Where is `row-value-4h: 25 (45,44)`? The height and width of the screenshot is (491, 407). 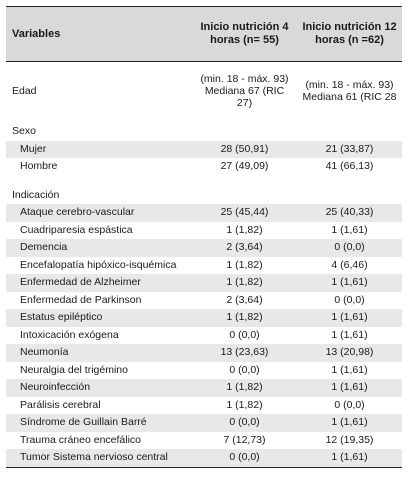 row-value-4h: 25 (45,44) is located at coordinates (244, 213).